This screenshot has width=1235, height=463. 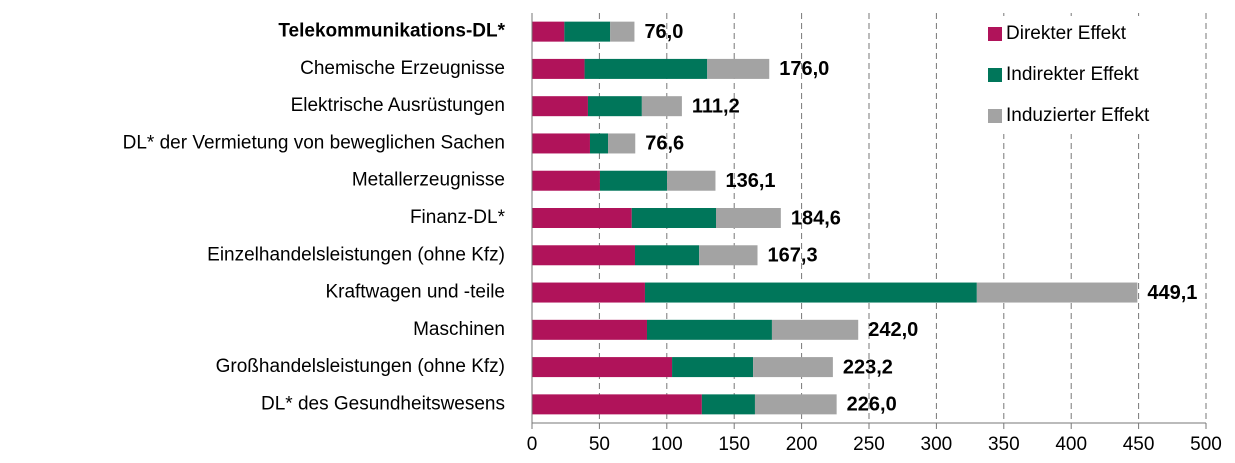 What do you see at coordinates (804, 69) in the screenshot?
I see `total-label: 176,0` at bounding box center [804, 69].